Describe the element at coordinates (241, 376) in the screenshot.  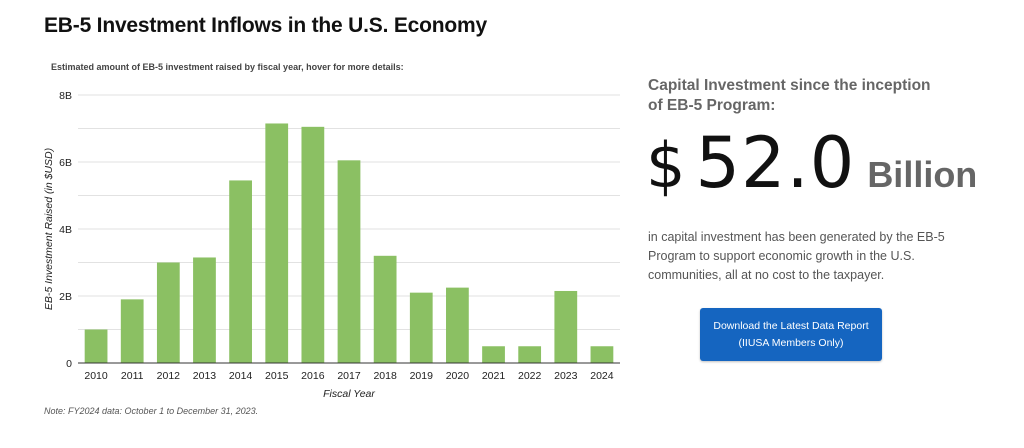
I see `x-tick-label: 2014` at that location.